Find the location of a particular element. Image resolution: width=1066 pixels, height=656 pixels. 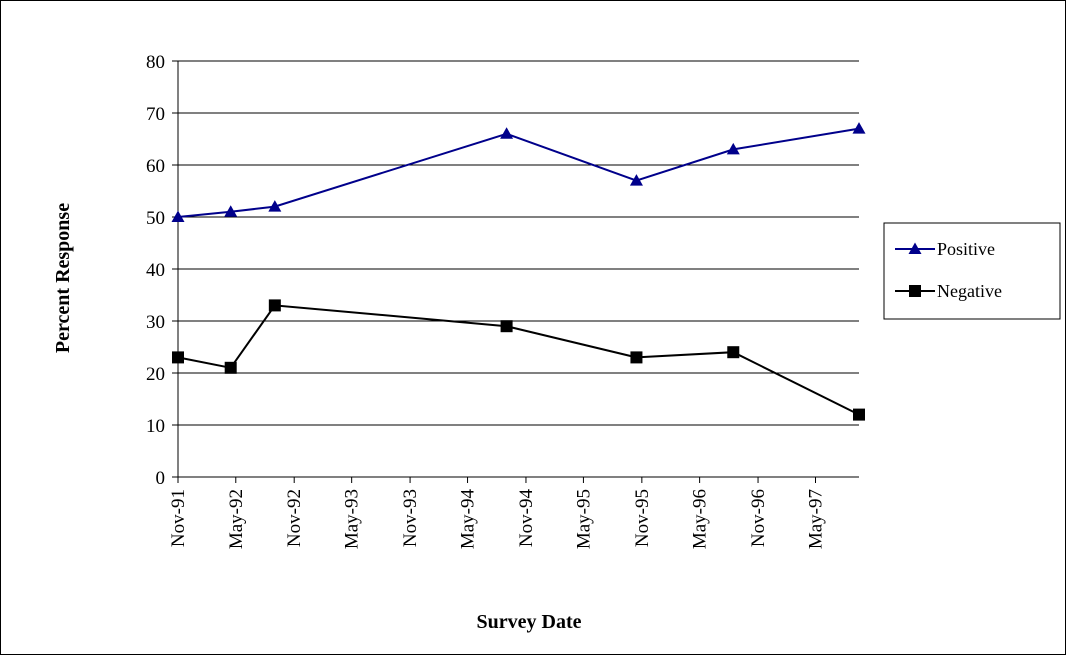

legend-item-positive: Positive is located at coordinates (945, 249).